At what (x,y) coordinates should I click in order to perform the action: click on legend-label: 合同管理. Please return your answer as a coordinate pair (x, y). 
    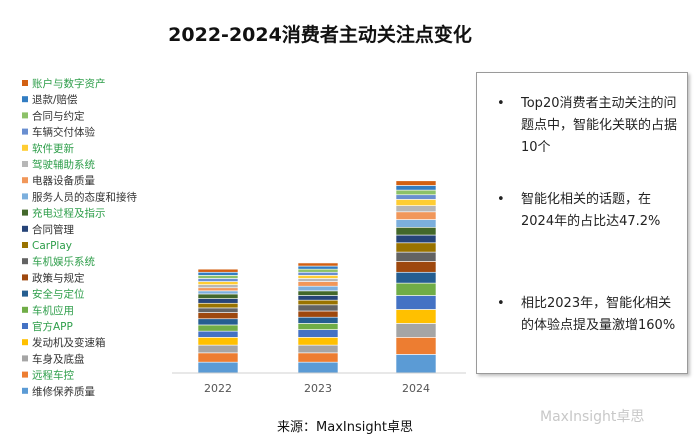
    Looking at the image, I should click on (53, 229).